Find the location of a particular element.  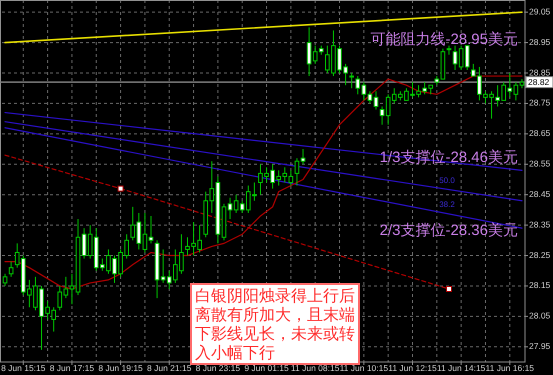

ref-line-label: 28.82 is located at coordinates (539, 81).